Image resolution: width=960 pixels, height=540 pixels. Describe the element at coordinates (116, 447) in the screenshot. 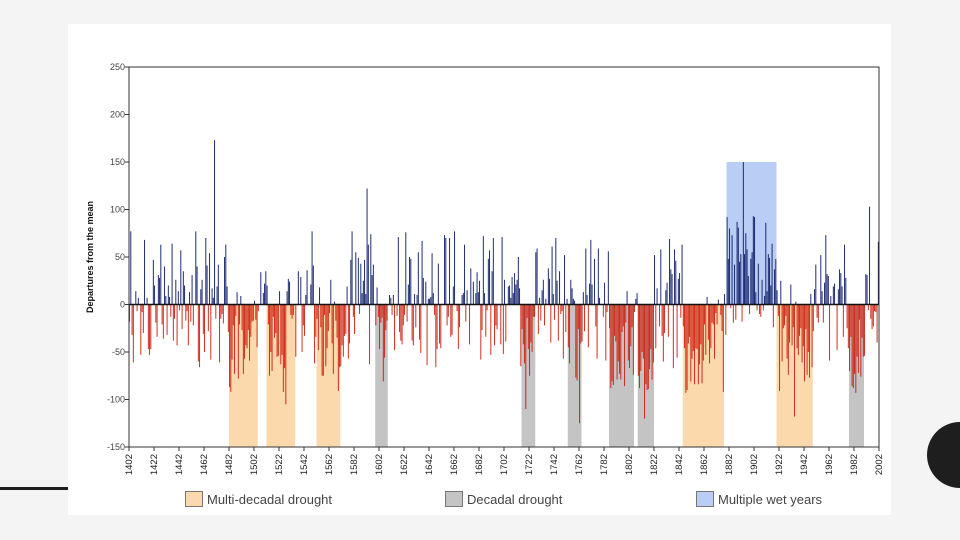

I see `y-tick-label: -150` at that location.